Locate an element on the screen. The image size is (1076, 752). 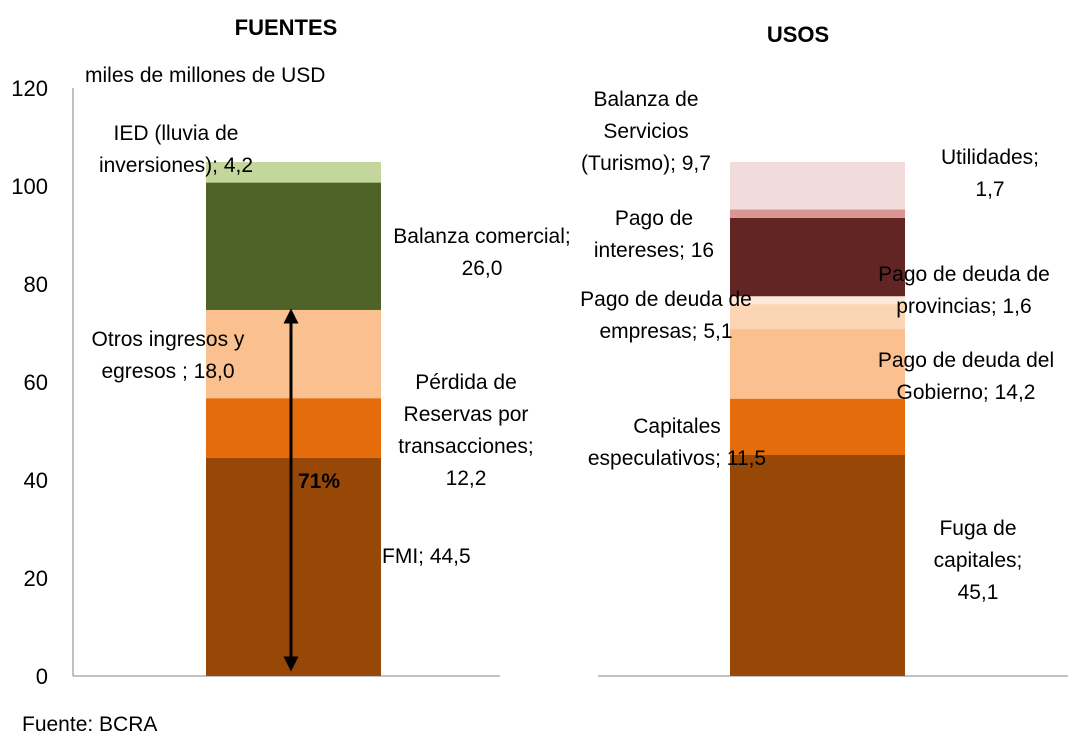
segment-label-line: especulativos; 11,5 is located at coordinates (677, 458).